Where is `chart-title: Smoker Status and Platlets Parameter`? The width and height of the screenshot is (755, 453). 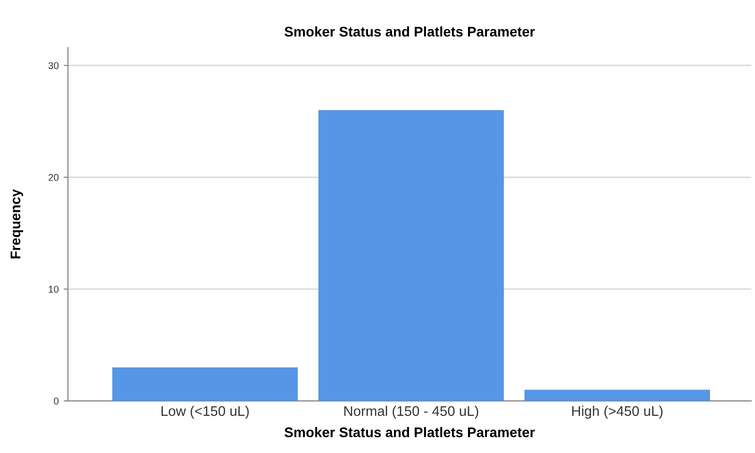 chart-title: Smoker Status and Platlets Parameter is located at coordinates (409, 31).